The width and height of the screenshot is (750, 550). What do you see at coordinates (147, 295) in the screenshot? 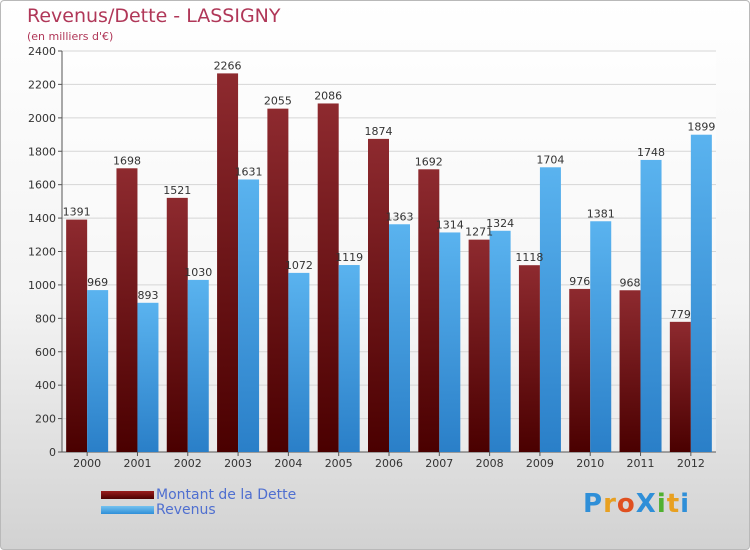
I see `data-label-revenus: 893` at bounding box center [147, 295].